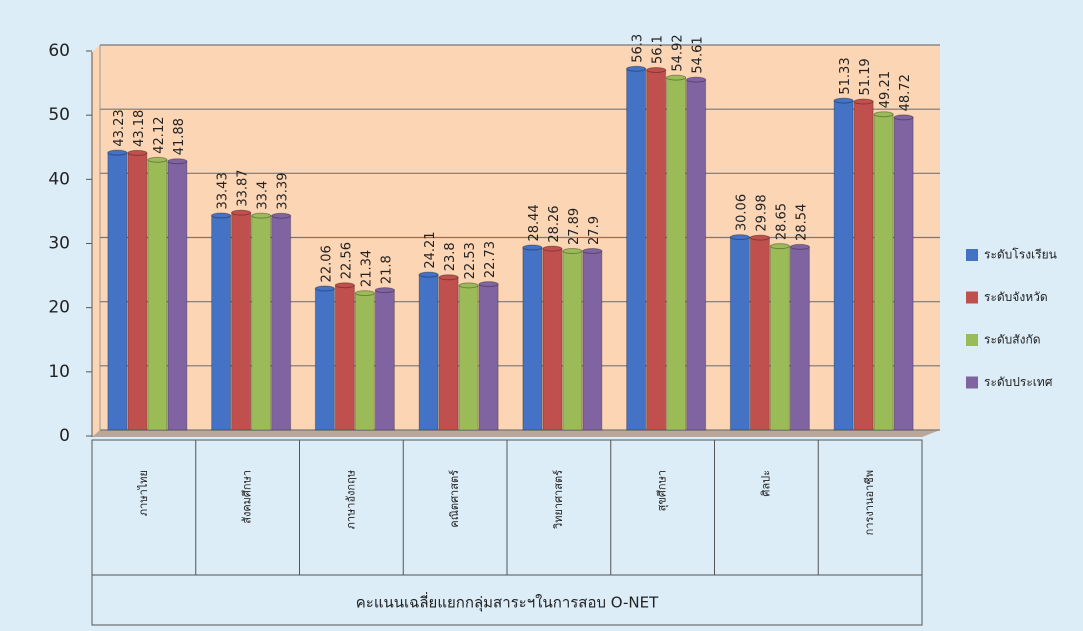 The height and width of the screenshot is (631, 1083). What do you see at coordinates (59, 51) in the screenshot?
I see `y-tick-label: 60` at bounding box center [59, 51].